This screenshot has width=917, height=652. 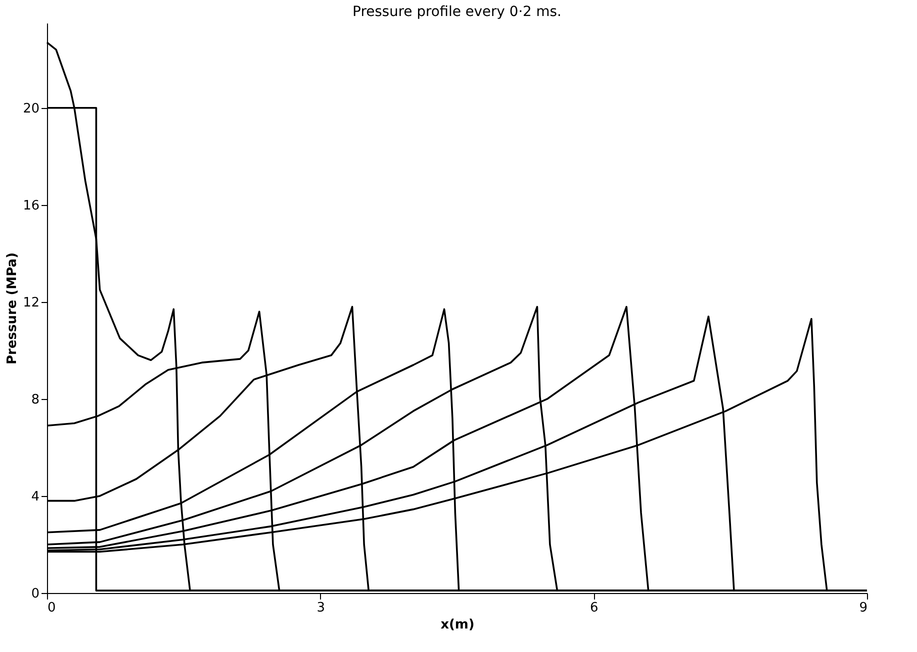 What do you see at coordinates (12, 308) in the screenshot?
I see `y-axis-title: Pressure (MPa)` at bounding box center [12, 308].